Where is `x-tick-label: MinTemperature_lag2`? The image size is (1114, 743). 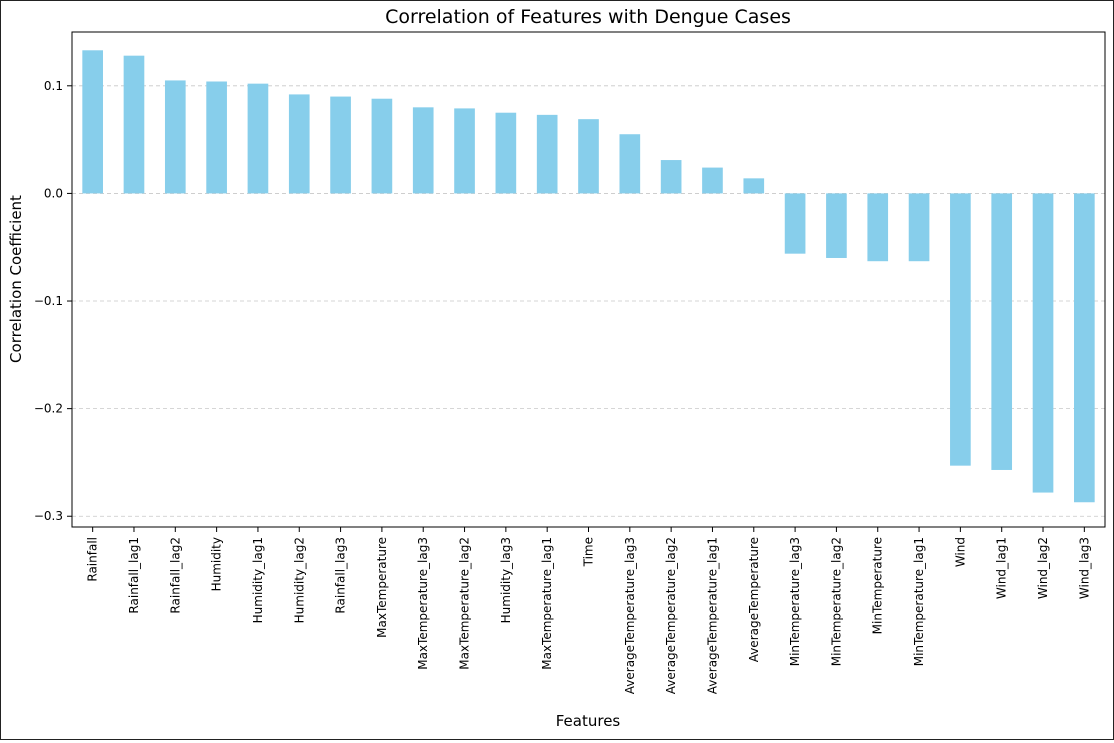 x-tick-label: MinTemperature_lag2 is located at coordinates (836, 601).